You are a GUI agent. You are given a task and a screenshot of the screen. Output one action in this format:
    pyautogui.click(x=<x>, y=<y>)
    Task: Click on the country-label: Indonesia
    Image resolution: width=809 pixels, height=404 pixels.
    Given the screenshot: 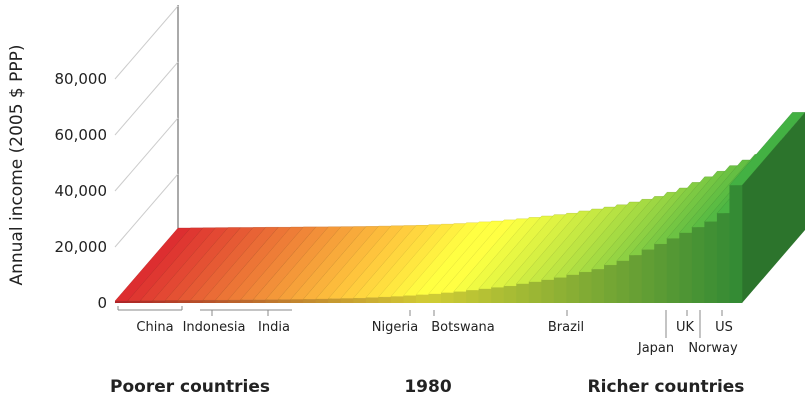 What is the action you would take?
    pyautogui.click(x=214, y=327)
    